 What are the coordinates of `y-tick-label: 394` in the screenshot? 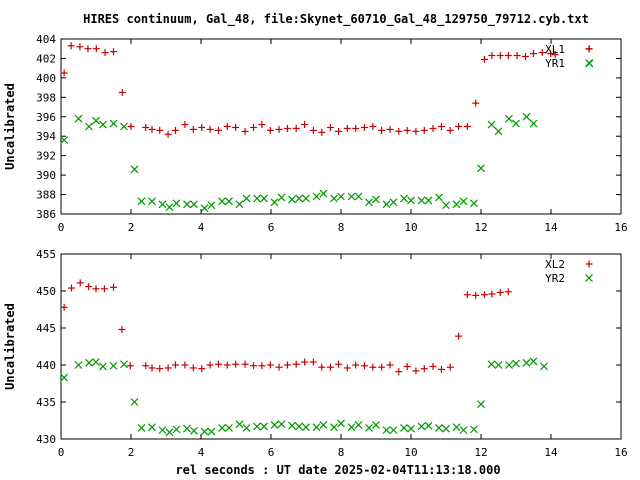 It's located at (46, 136).